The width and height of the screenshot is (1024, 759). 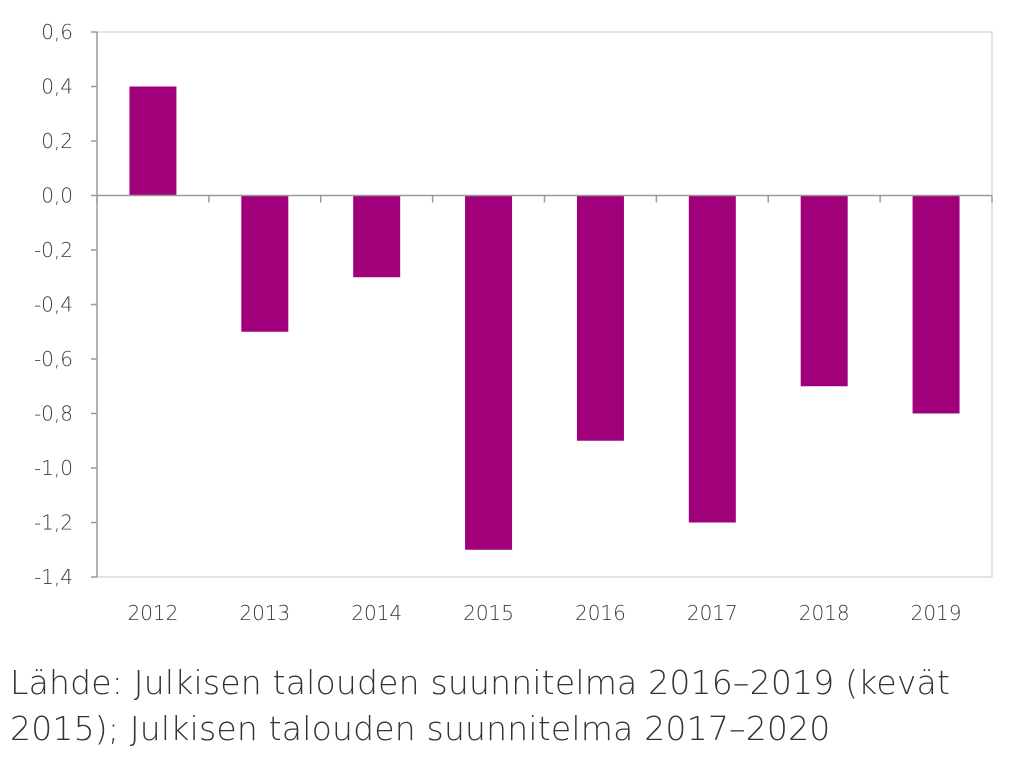 I want to click on bar-2015, so click(x=489, y=372).